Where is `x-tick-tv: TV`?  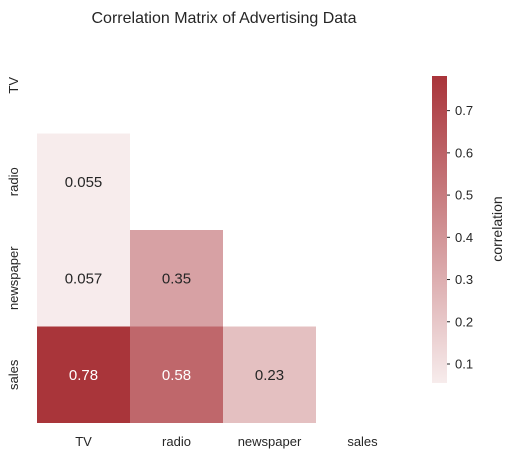
x-tick-tv: TV is located at coordinates (83, 441).